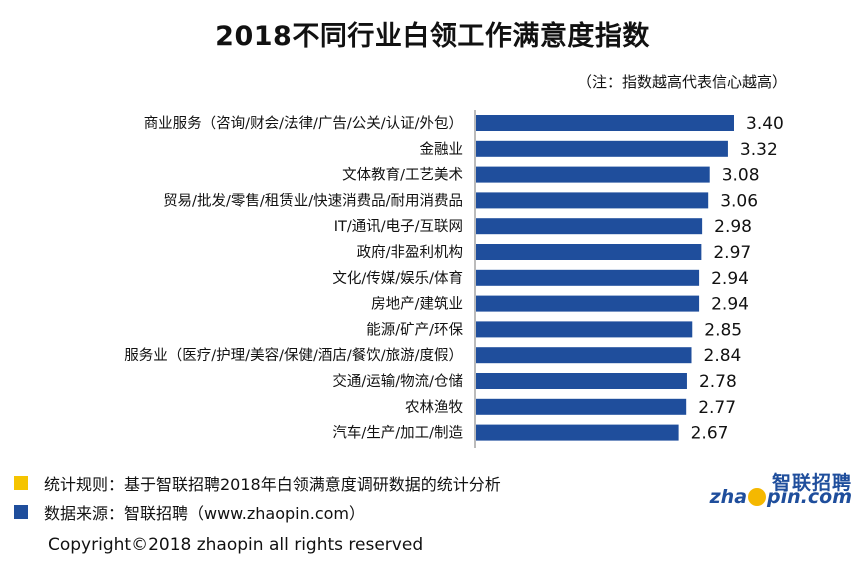  What do you see at coordinates (681, 82) in the screenshot?
I see `chart-subtitle: （注：指数越高代表信心越高）` at bounding box center [681, 82].